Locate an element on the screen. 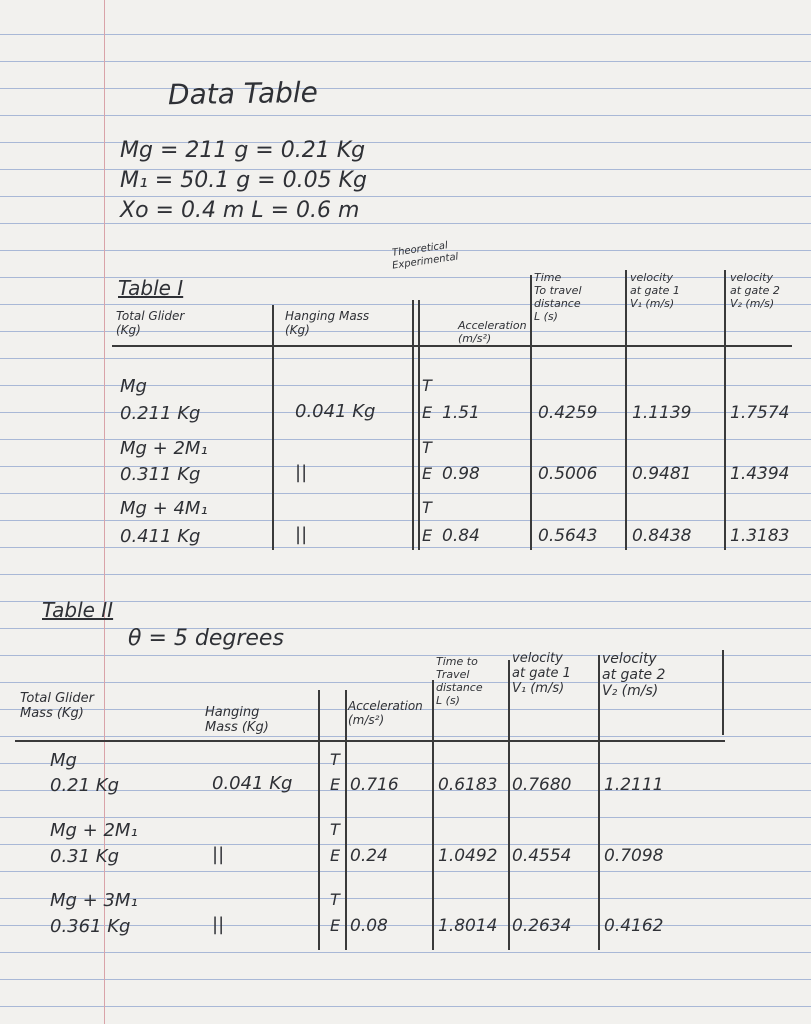 The height and width of the screenshot is (1024, 811). angle-note: θ = 5 degrees is located at coordinates (206, 638).